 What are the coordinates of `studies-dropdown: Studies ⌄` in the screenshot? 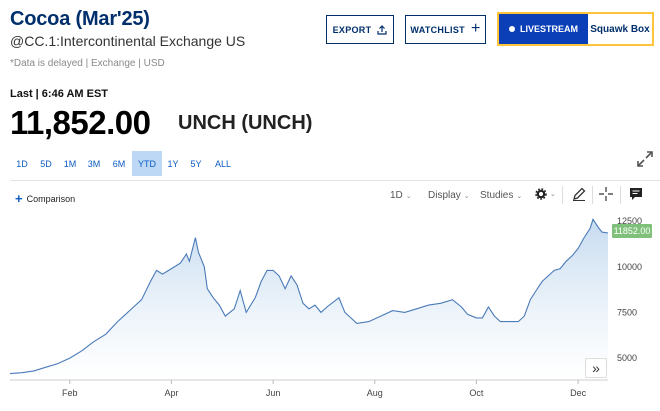 It's located at (501, 195).